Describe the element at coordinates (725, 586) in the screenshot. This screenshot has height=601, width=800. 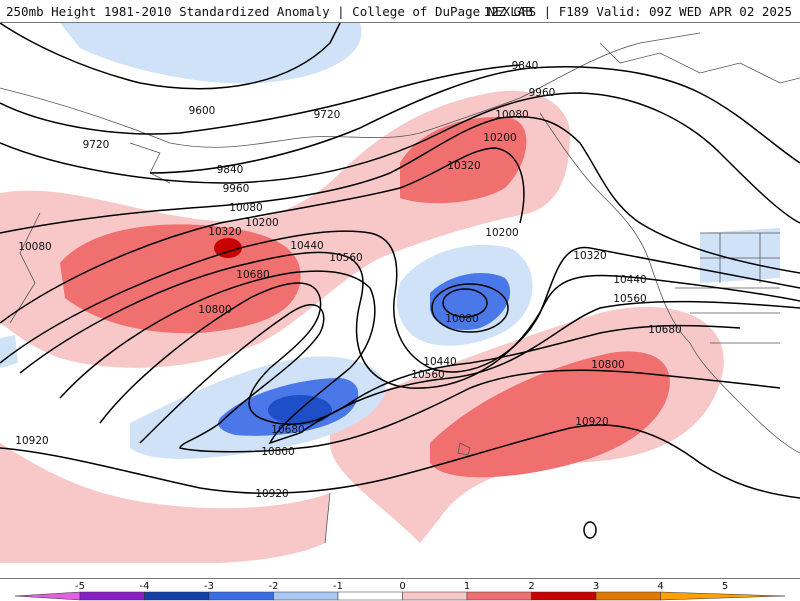
I see `legend-tick-label: 5` at that location.